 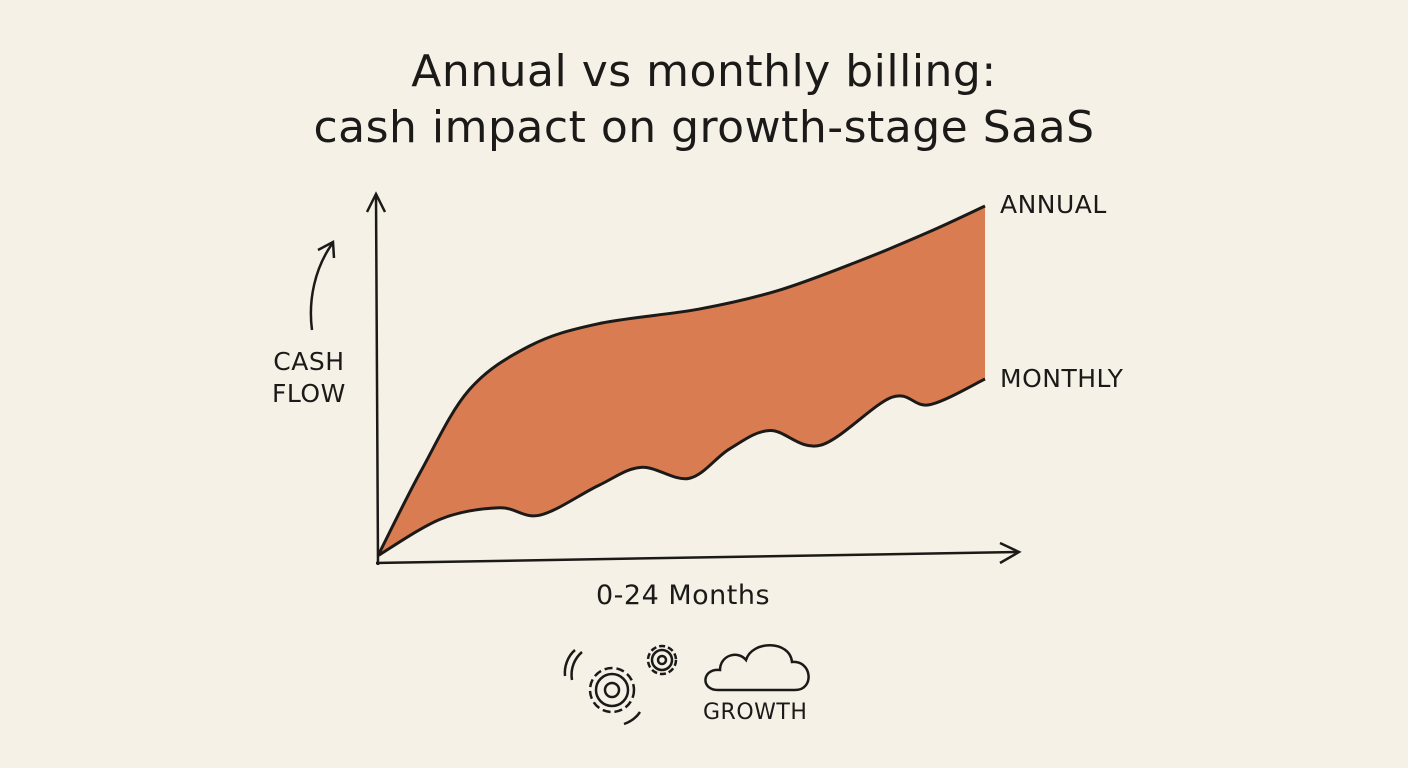 What do you see at coordinates (757, 668) in the screenshot?
I see `cloud-icon` at bounding box center [757, 668].